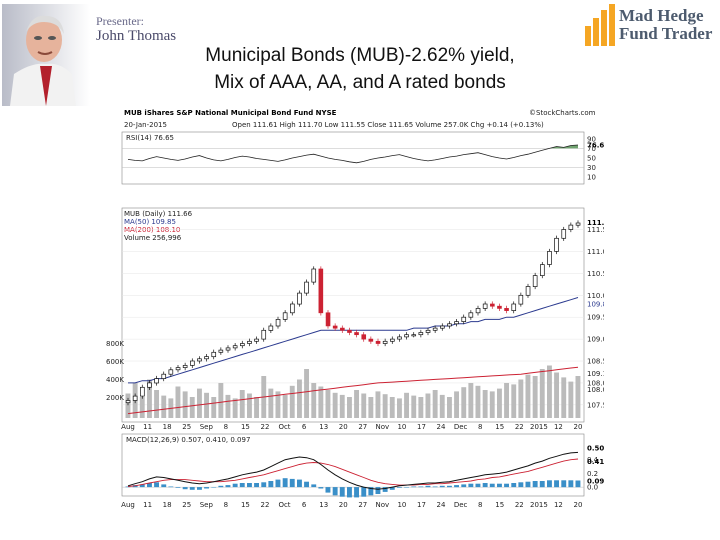 This screenshot has height=540, width=720. Describe the element at coordinates (150, 222) in the screenshot. I see `ma50-label: MA(50) 109.85` at that location.